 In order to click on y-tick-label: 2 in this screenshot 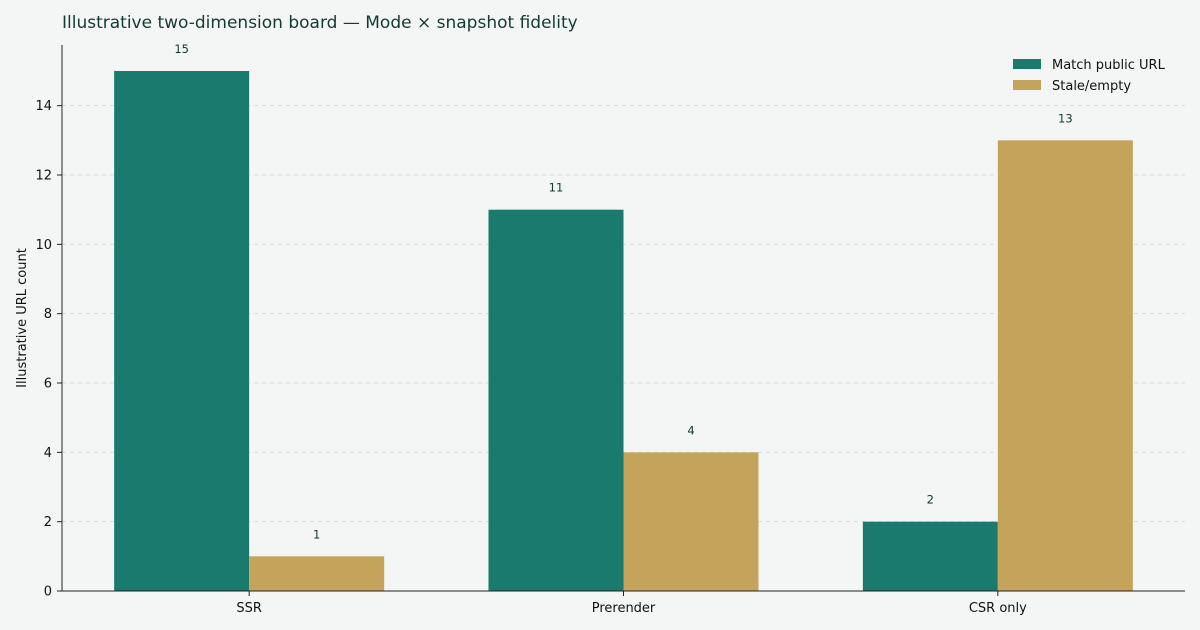, I will do `click(48, 522)`.